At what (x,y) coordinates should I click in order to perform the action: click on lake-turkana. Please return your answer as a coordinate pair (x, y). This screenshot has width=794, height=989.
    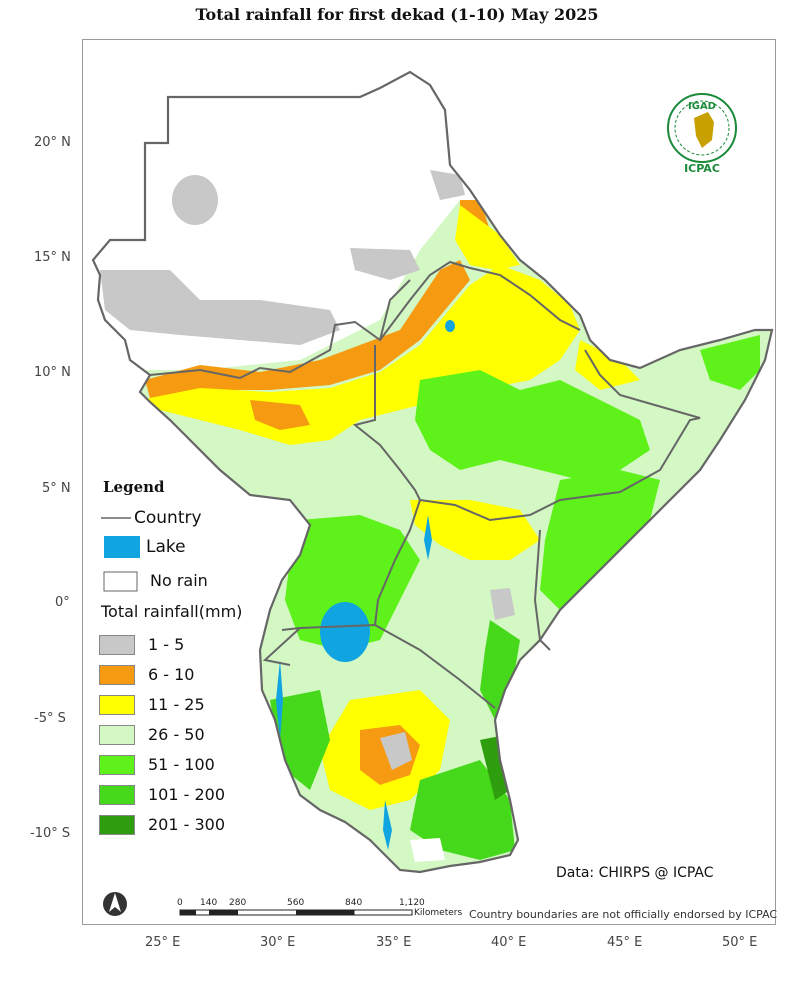
    Looking at the image, I should click on (428, 537).